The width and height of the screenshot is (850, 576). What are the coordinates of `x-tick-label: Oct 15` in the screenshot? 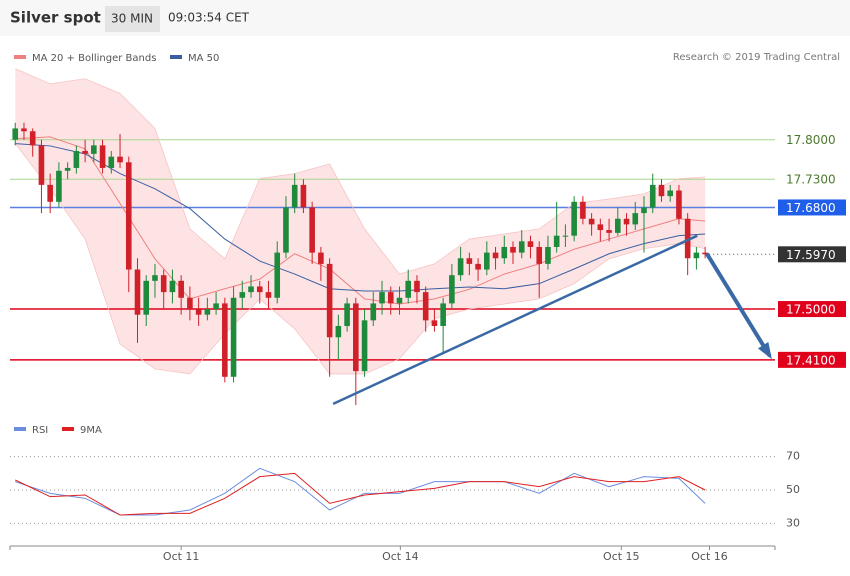 It's located at (621, 556).